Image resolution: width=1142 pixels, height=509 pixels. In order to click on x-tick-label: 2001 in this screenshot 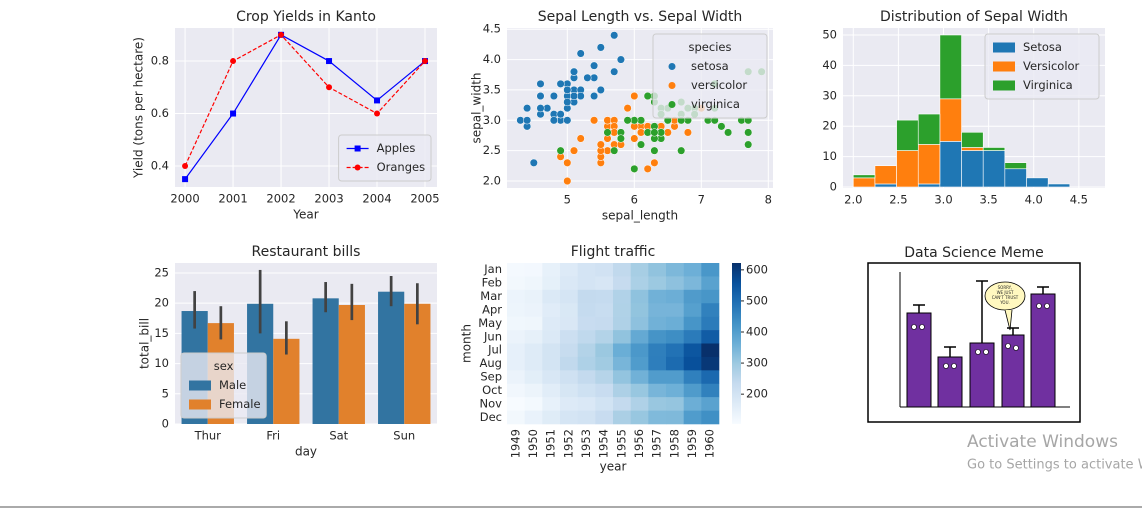, I will do `click(232, 199)`.